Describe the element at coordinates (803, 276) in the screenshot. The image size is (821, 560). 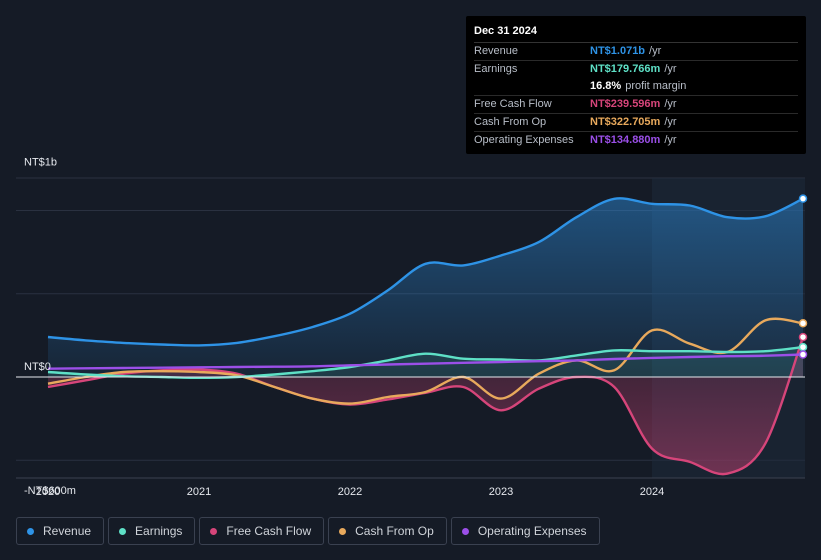
I see `end-markers` at that location.